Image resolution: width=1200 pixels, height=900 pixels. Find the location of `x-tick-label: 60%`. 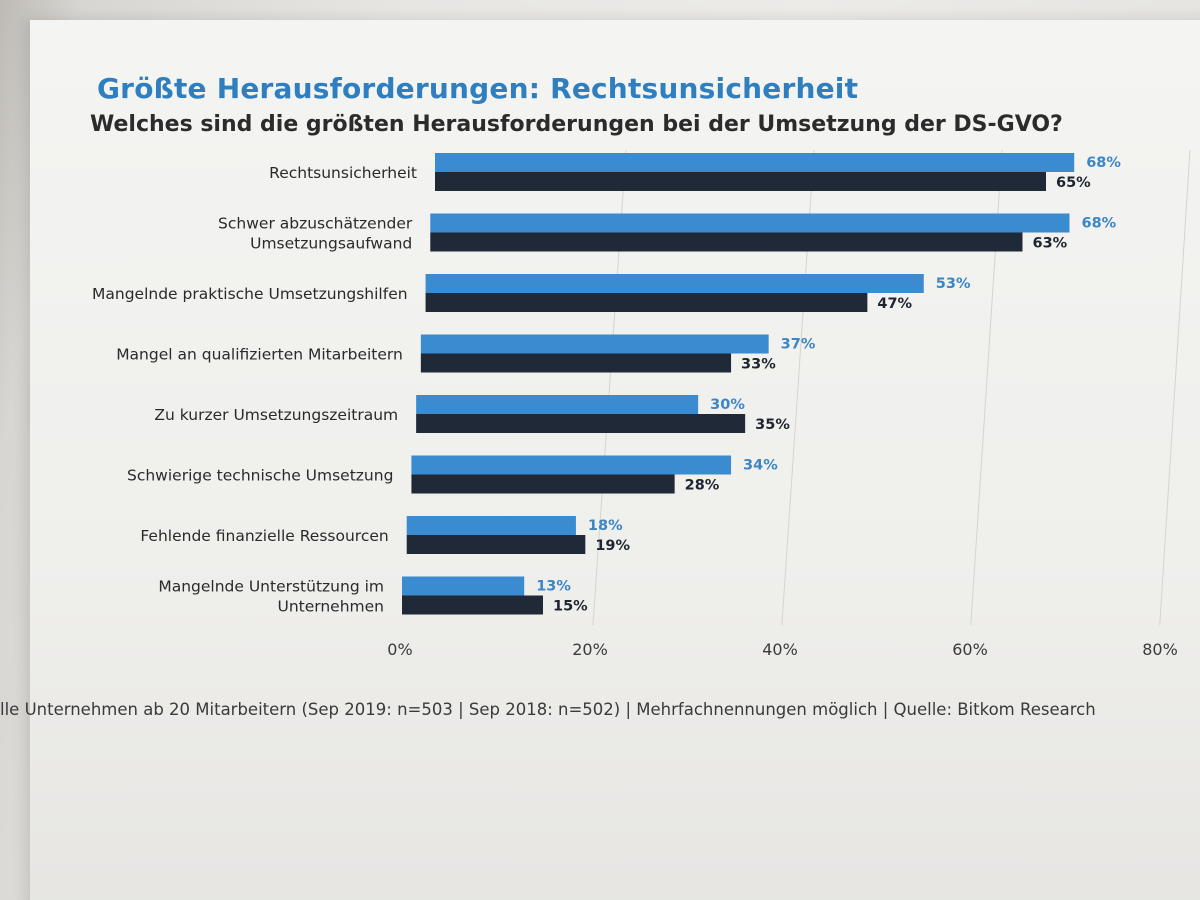

x-tick-label: 60% is located at coordinates (970, 649).